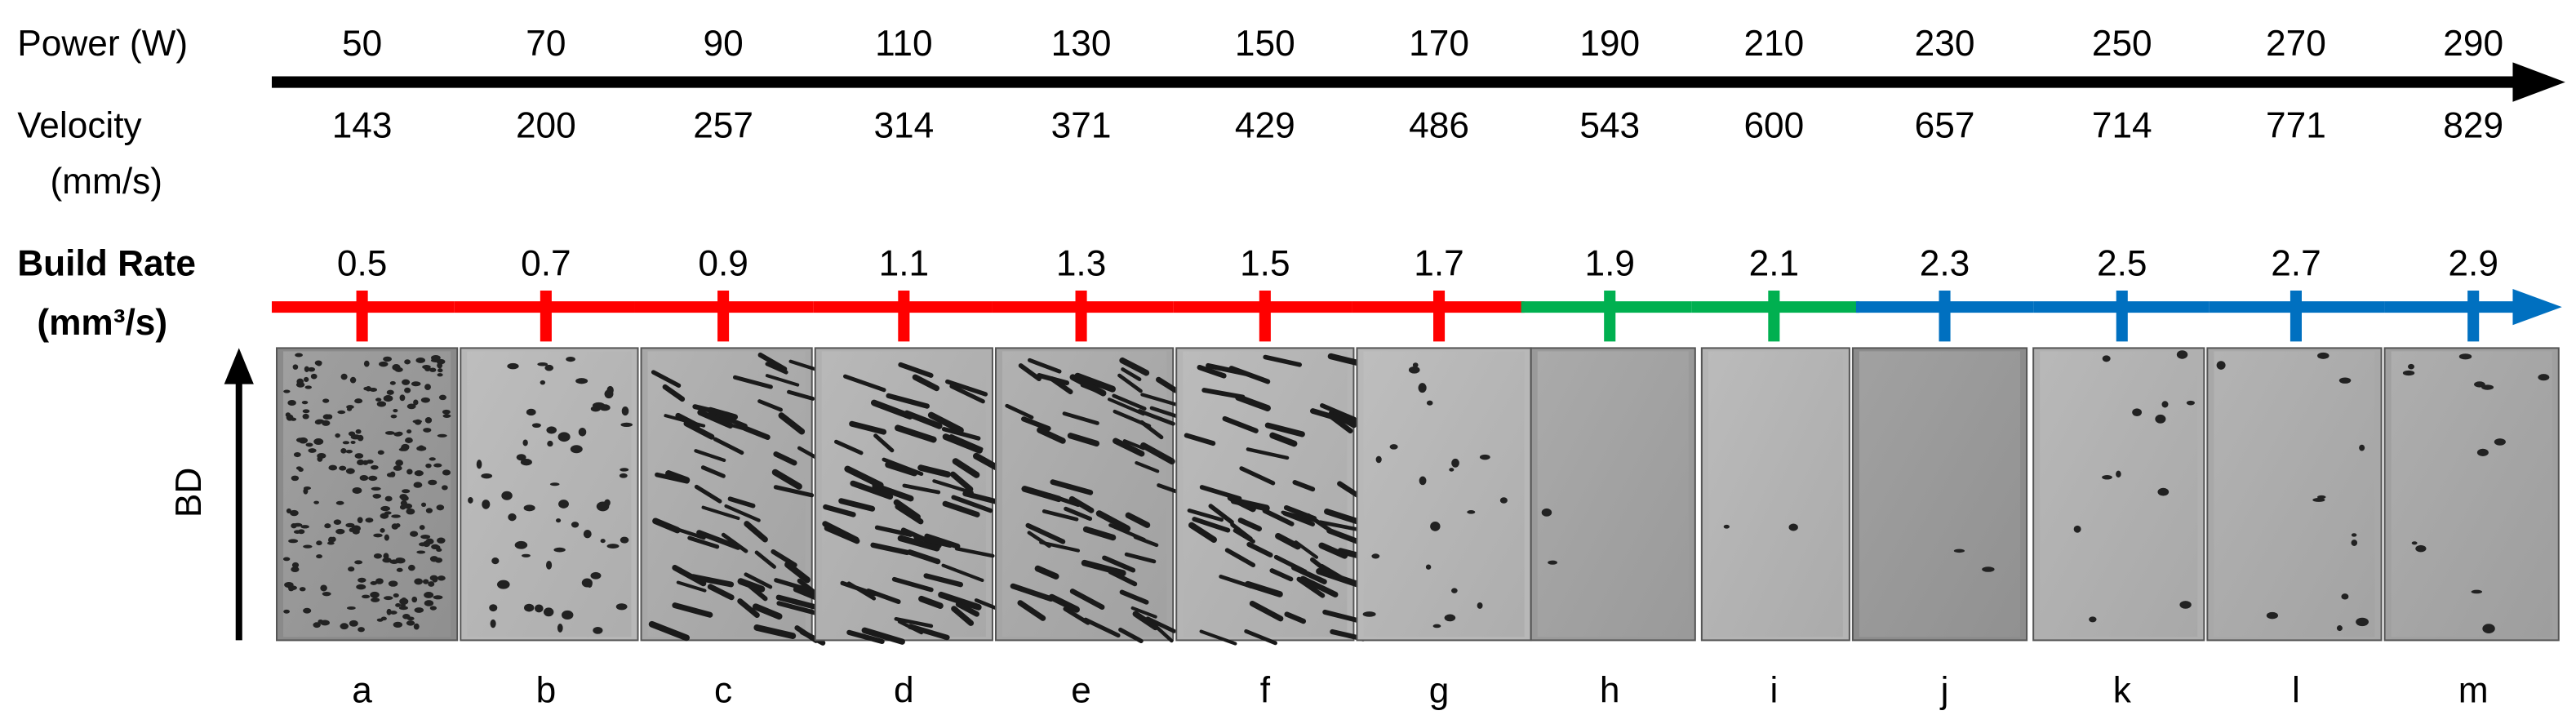 Image resolution: width=2576 pixels, height=724 pixels. What do you see at coordinates (903, 126) in the screenshot?
I see `velocity-value: 314` at bounding box center [903, 126].